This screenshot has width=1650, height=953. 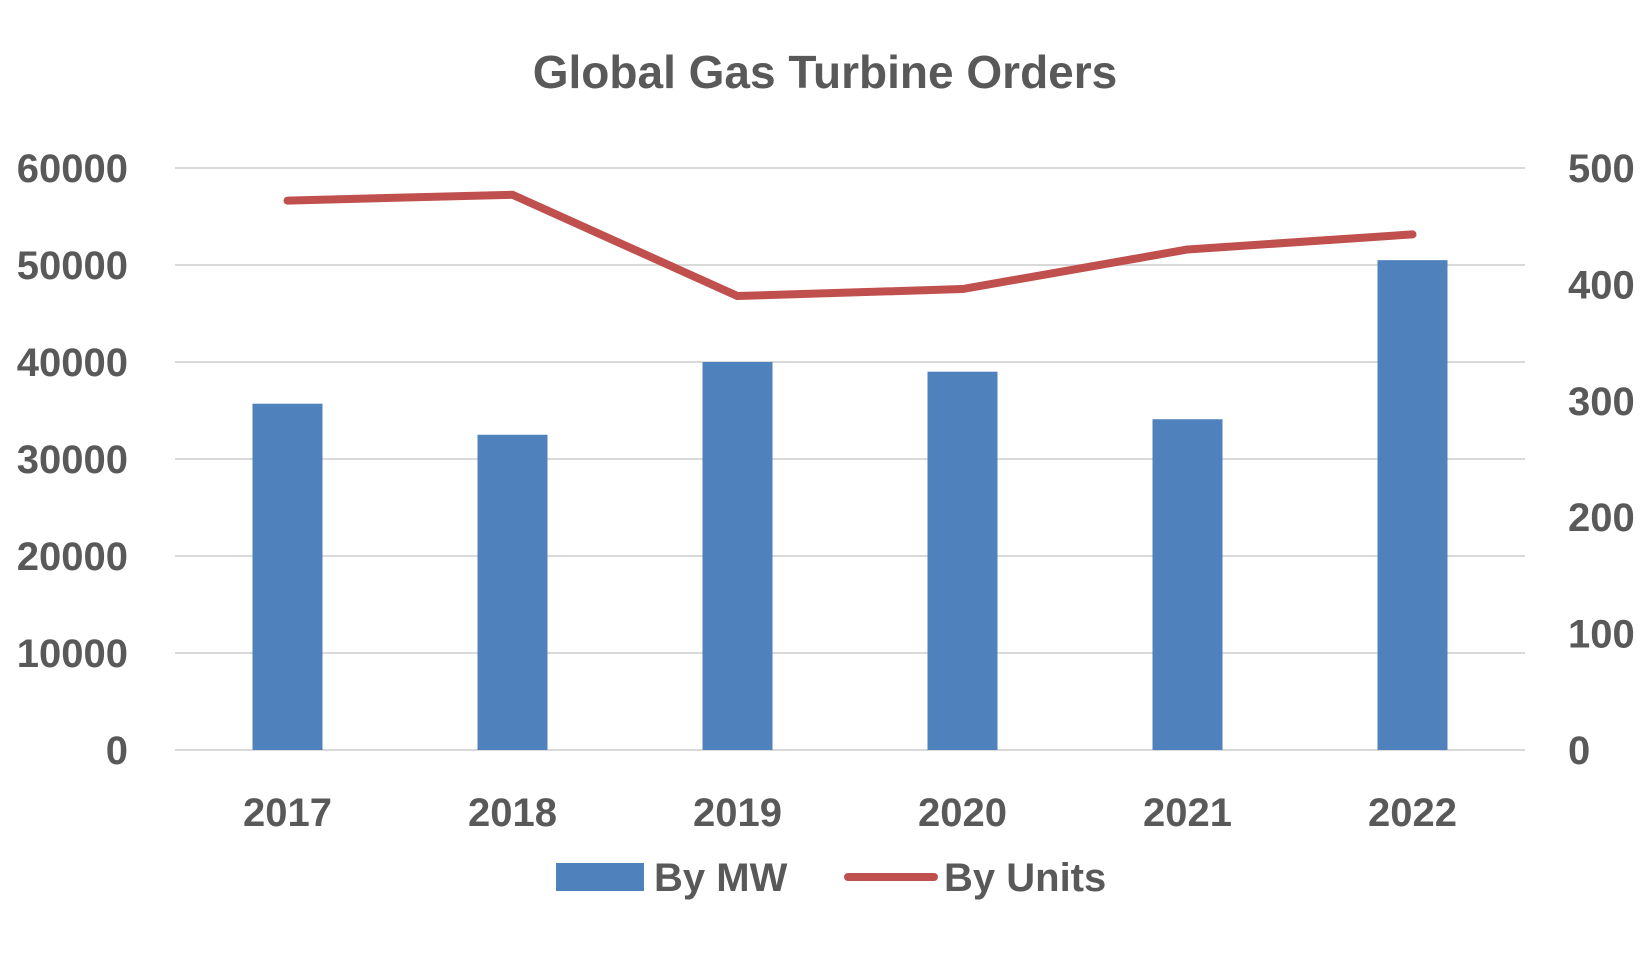 I want to click on bar-2021, so click(x=1187, y=584).